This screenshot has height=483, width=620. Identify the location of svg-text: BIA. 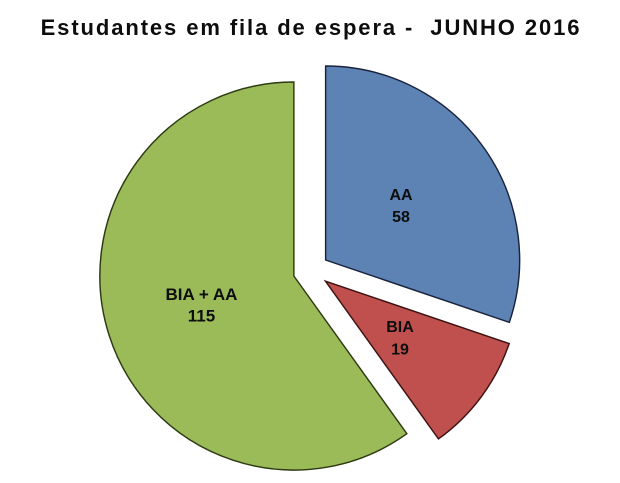
(400, 327).